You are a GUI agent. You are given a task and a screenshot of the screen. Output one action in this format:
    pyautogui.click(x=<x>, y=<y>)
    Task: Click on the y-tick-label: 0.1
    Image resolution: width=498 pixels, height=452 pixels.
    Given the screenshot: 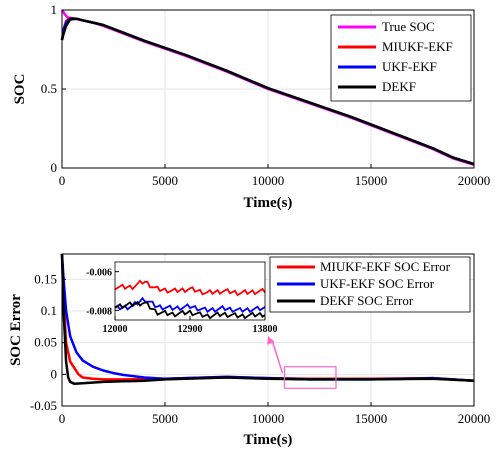 What is the action you would take?
    pyautogui.click(x=49, y=310)
    